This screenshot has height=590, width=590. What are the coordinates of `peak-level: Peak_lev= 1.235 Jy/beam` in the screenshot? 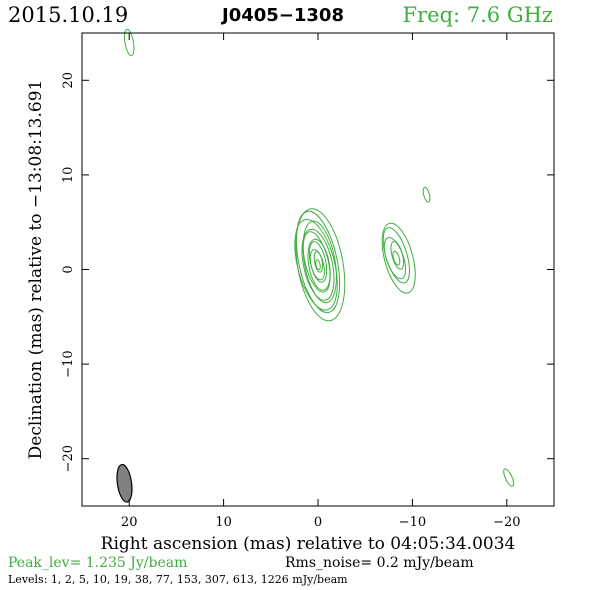 It's located at (98, 563).